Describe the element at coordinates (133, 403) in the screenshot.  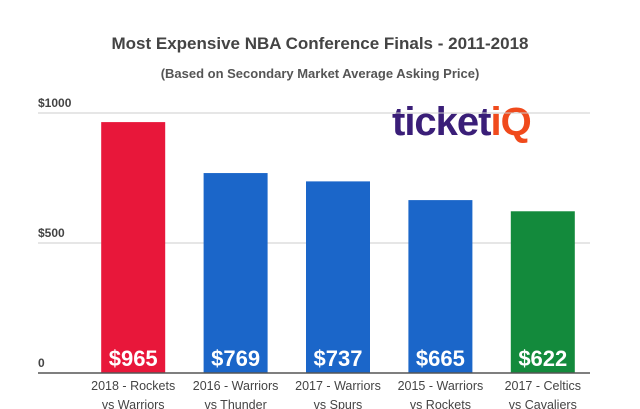
I see `x-tick-label: vs Warriors` at that location.